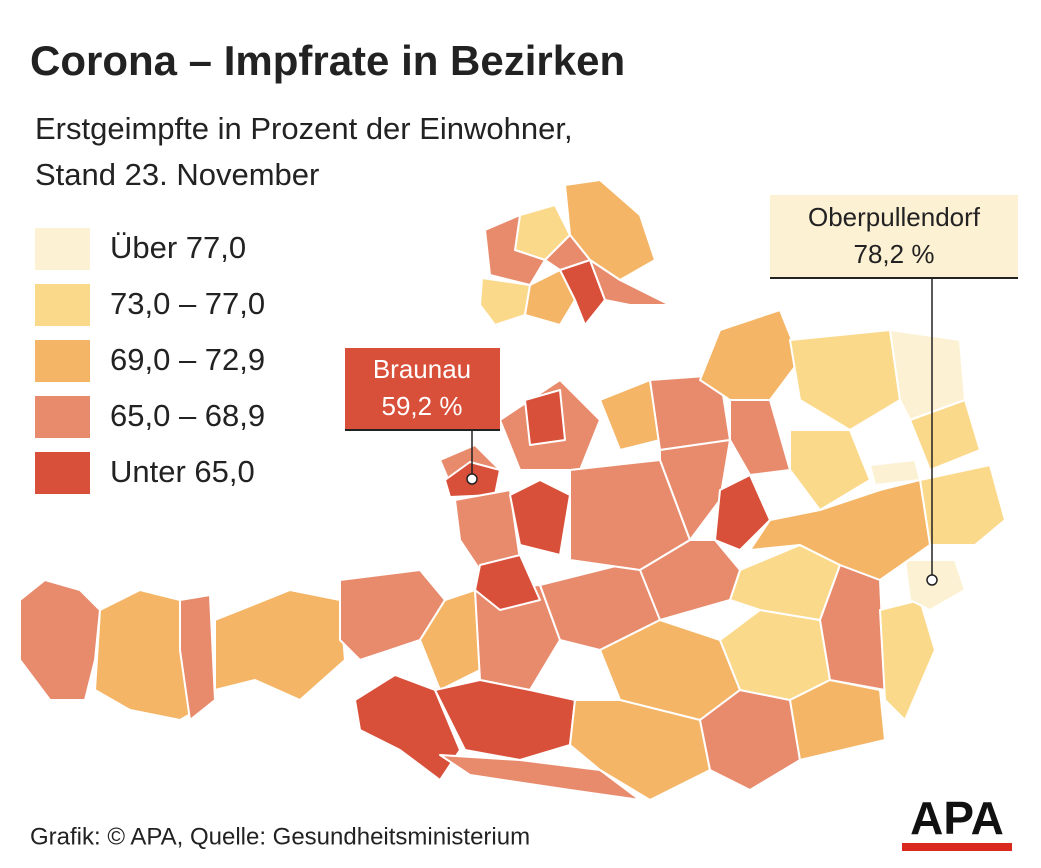 The image size is (1041, 868). Describe the element at coordinates (422, 369) in the screenshot. I see `callout-name: Braunau` at that location.